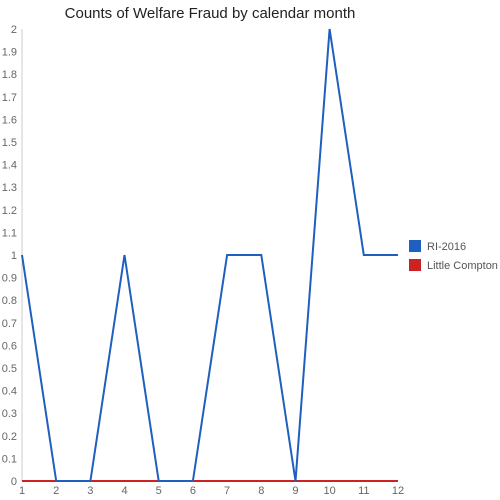  I want to click on x-tick-label: 12, so click(398, 491).